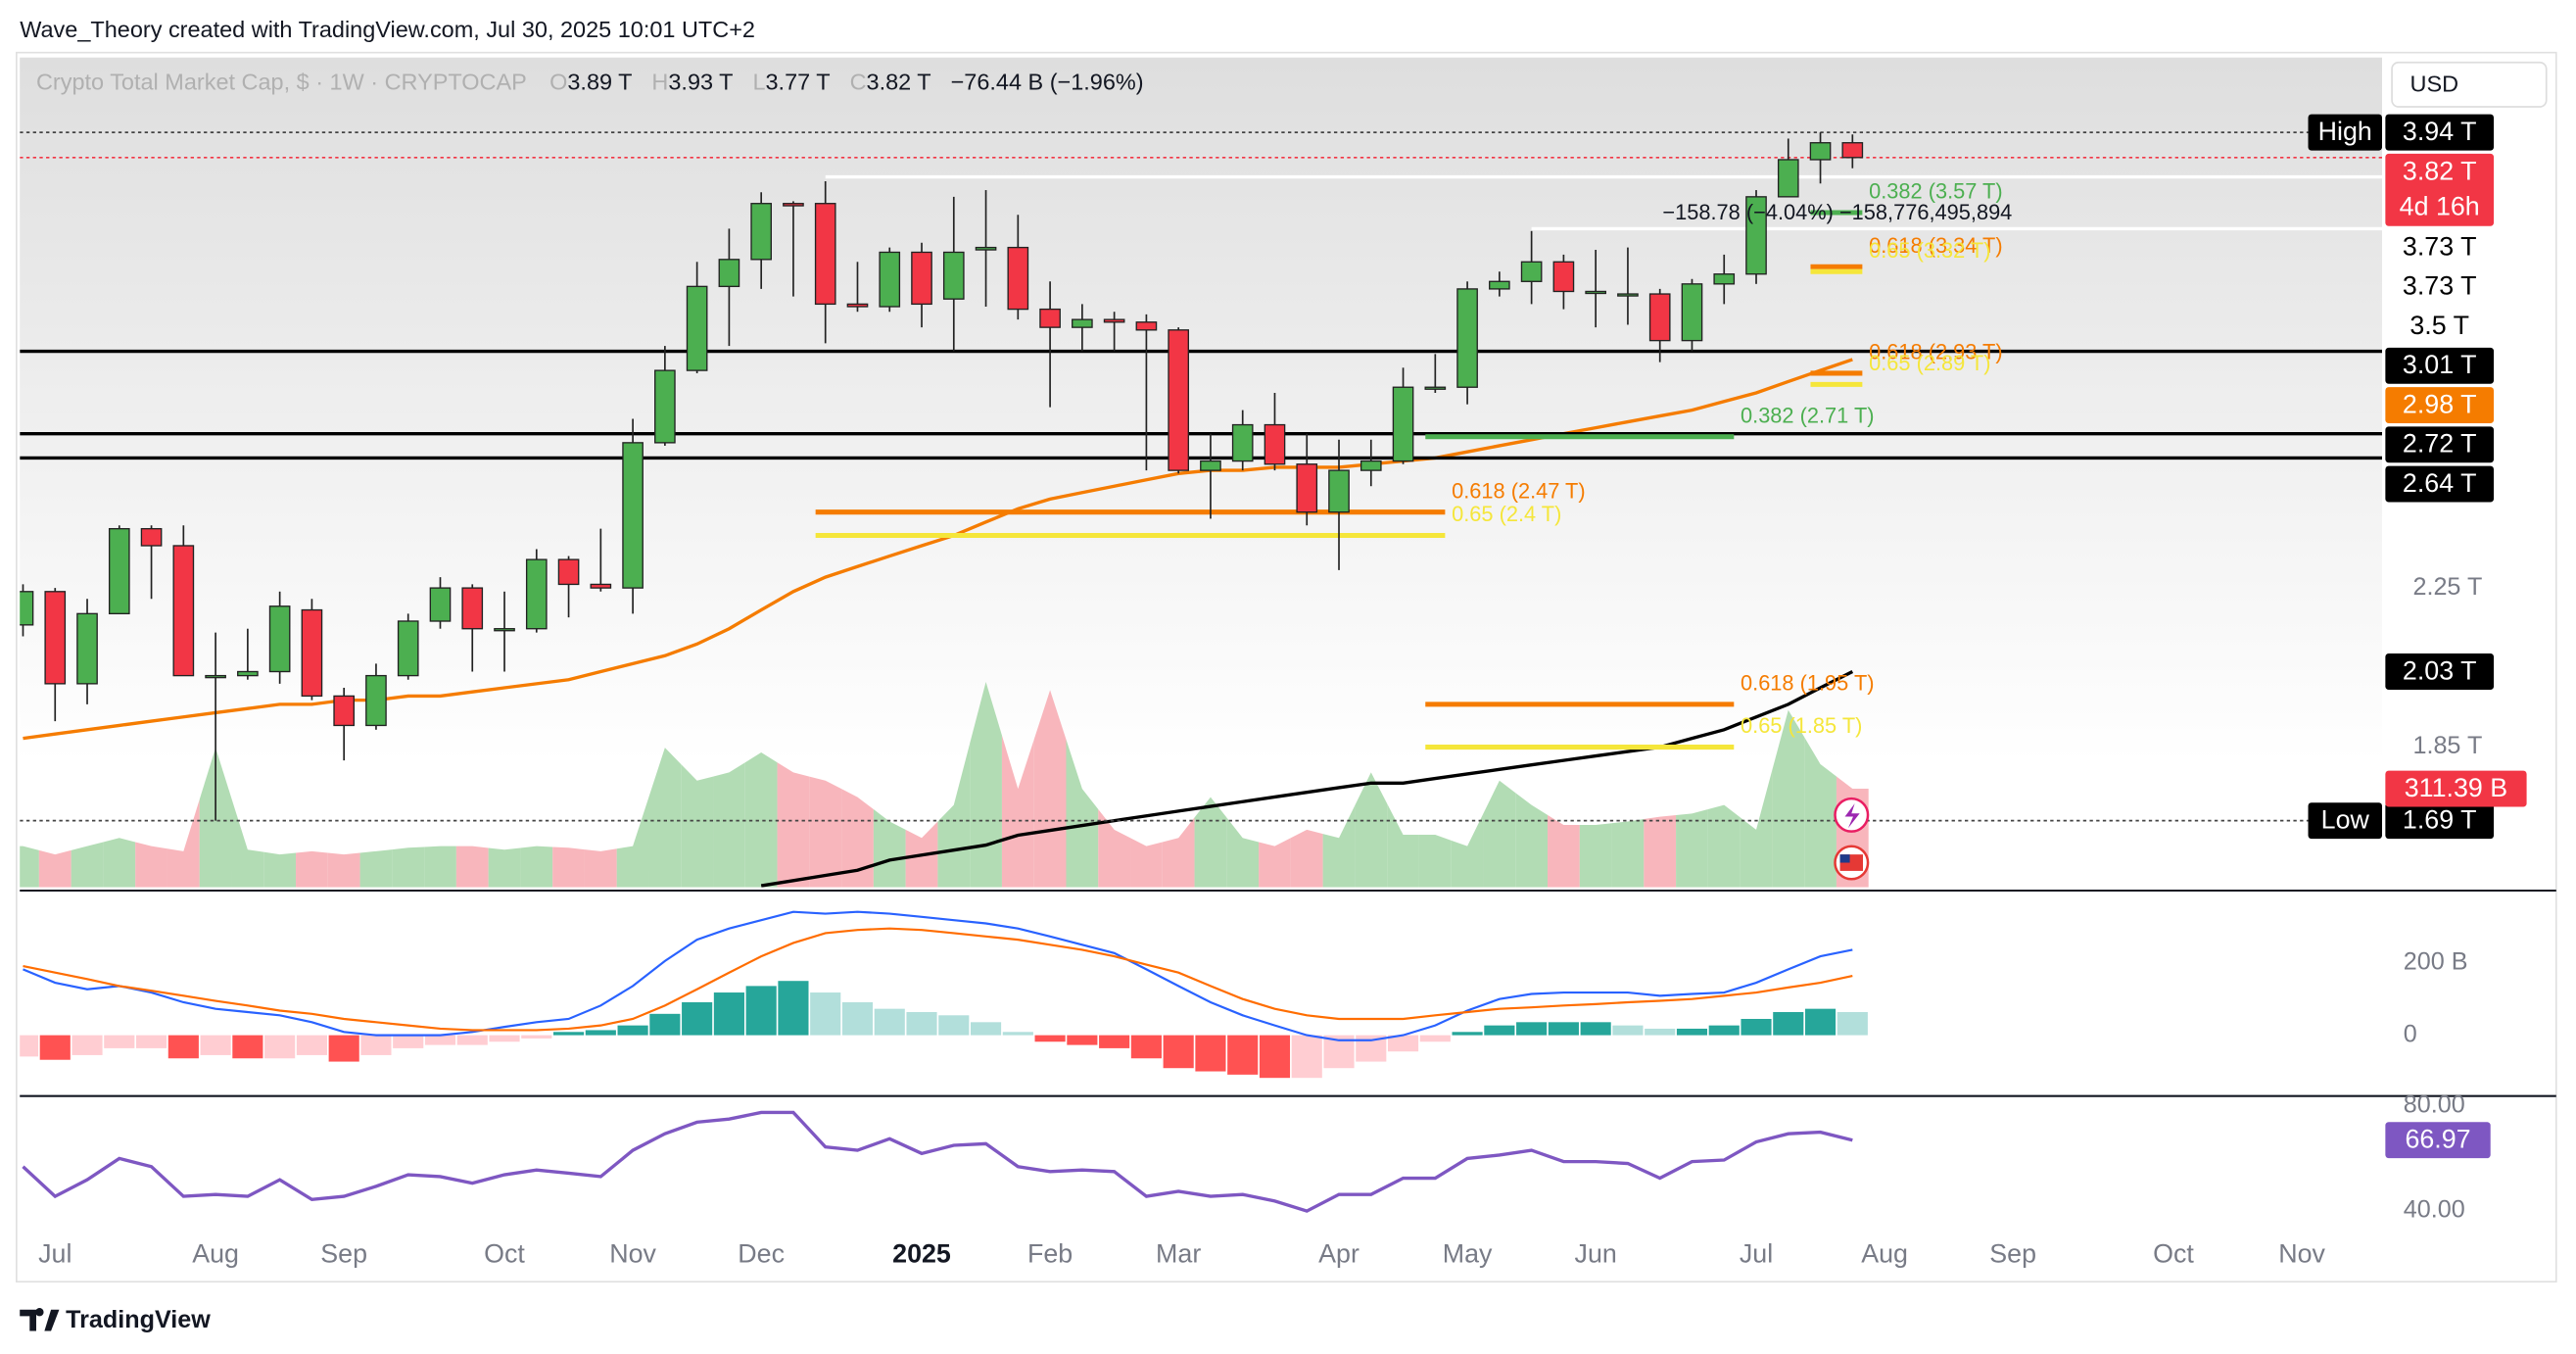  What do you see at coordinates (2440, 444) in the screenshot?
I see `price-tag-label: 2.72 T` at bounding box center [2440, 444].